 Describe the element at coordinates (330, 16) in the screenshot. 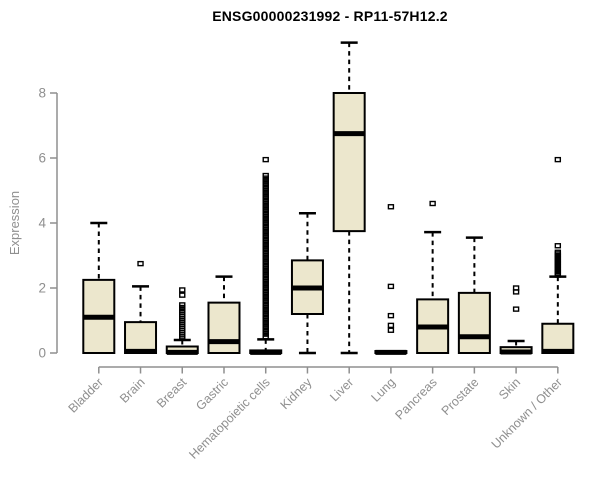

I see `chart-title: ENSG00000231992 - RP11-57H12.2` at that location.